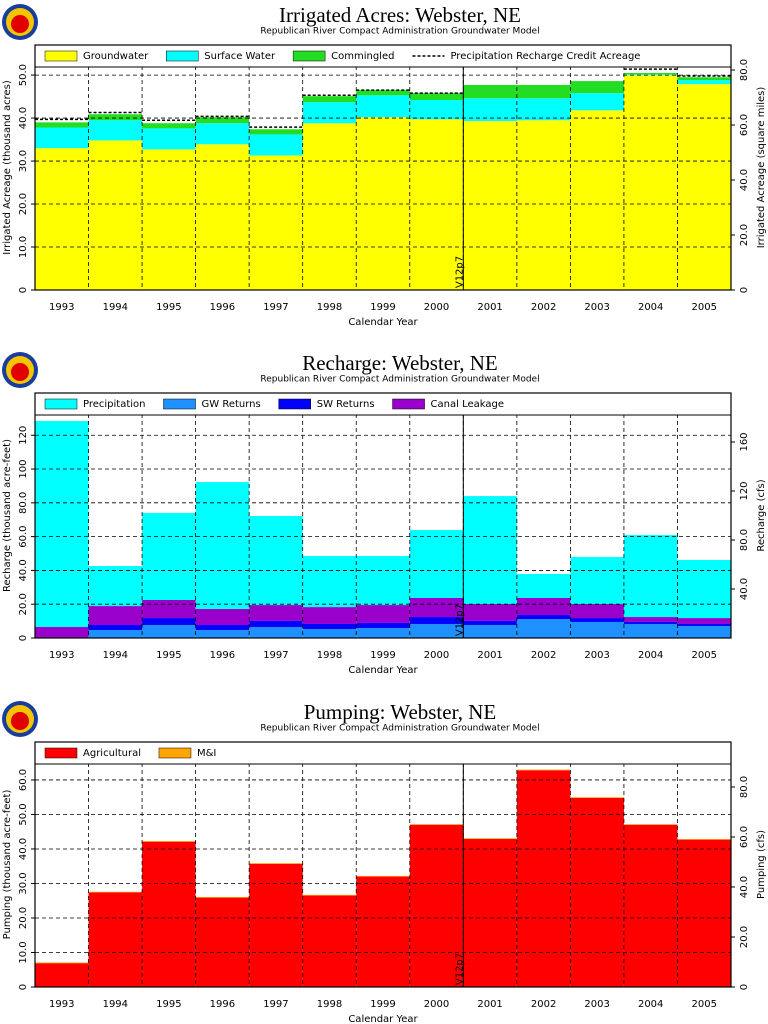  What do you see at coordinates (7, 865) in the screenshot?
I see `y-axis-title: Pumping (thousand acre-feet)` at bounding box center [7, 865].